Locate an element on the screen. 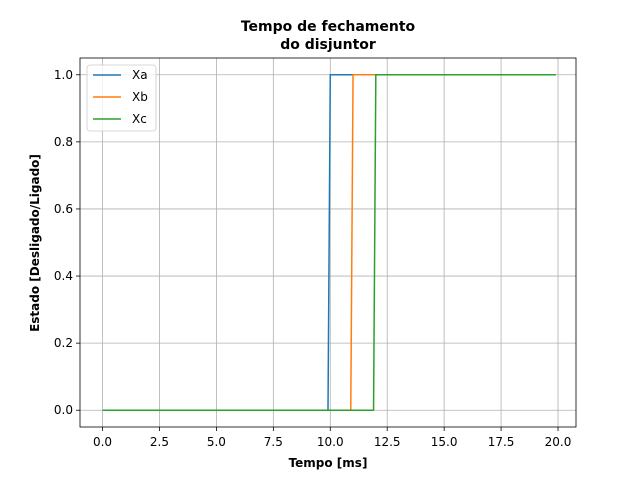 This screenshot has height=480, width=640. chart-title-line-2: do disjuntor is located at coordinates (328, 45).